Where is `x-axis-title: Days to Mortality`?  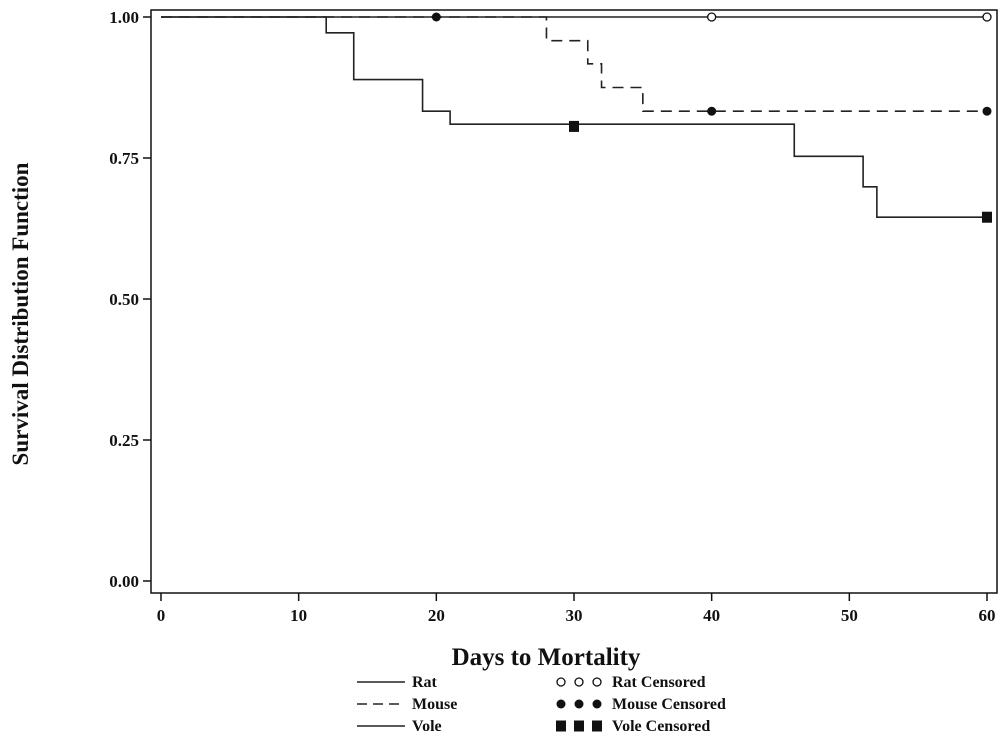 x-axis-title: Days to Mortality is located at coordinates (546, 657).